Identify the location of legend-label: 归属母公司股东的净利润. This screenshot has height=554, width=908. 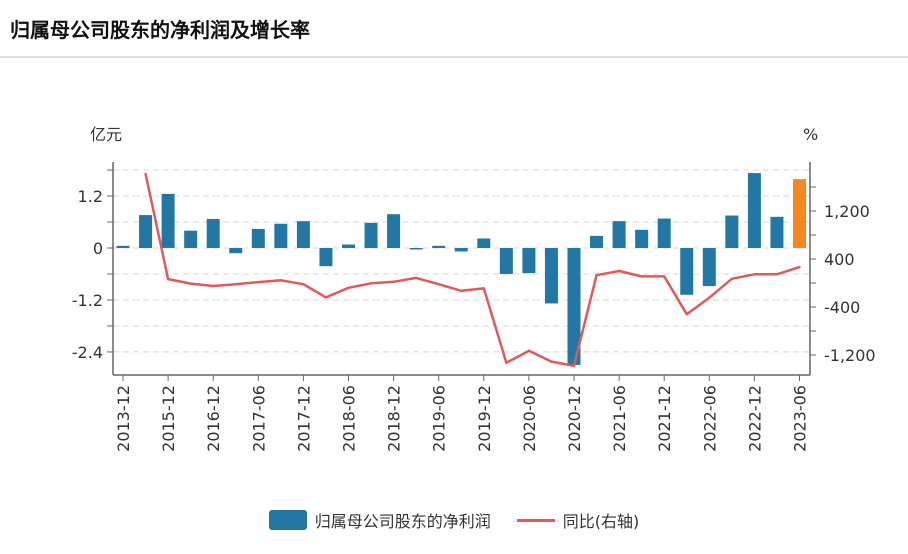
(402, 521).